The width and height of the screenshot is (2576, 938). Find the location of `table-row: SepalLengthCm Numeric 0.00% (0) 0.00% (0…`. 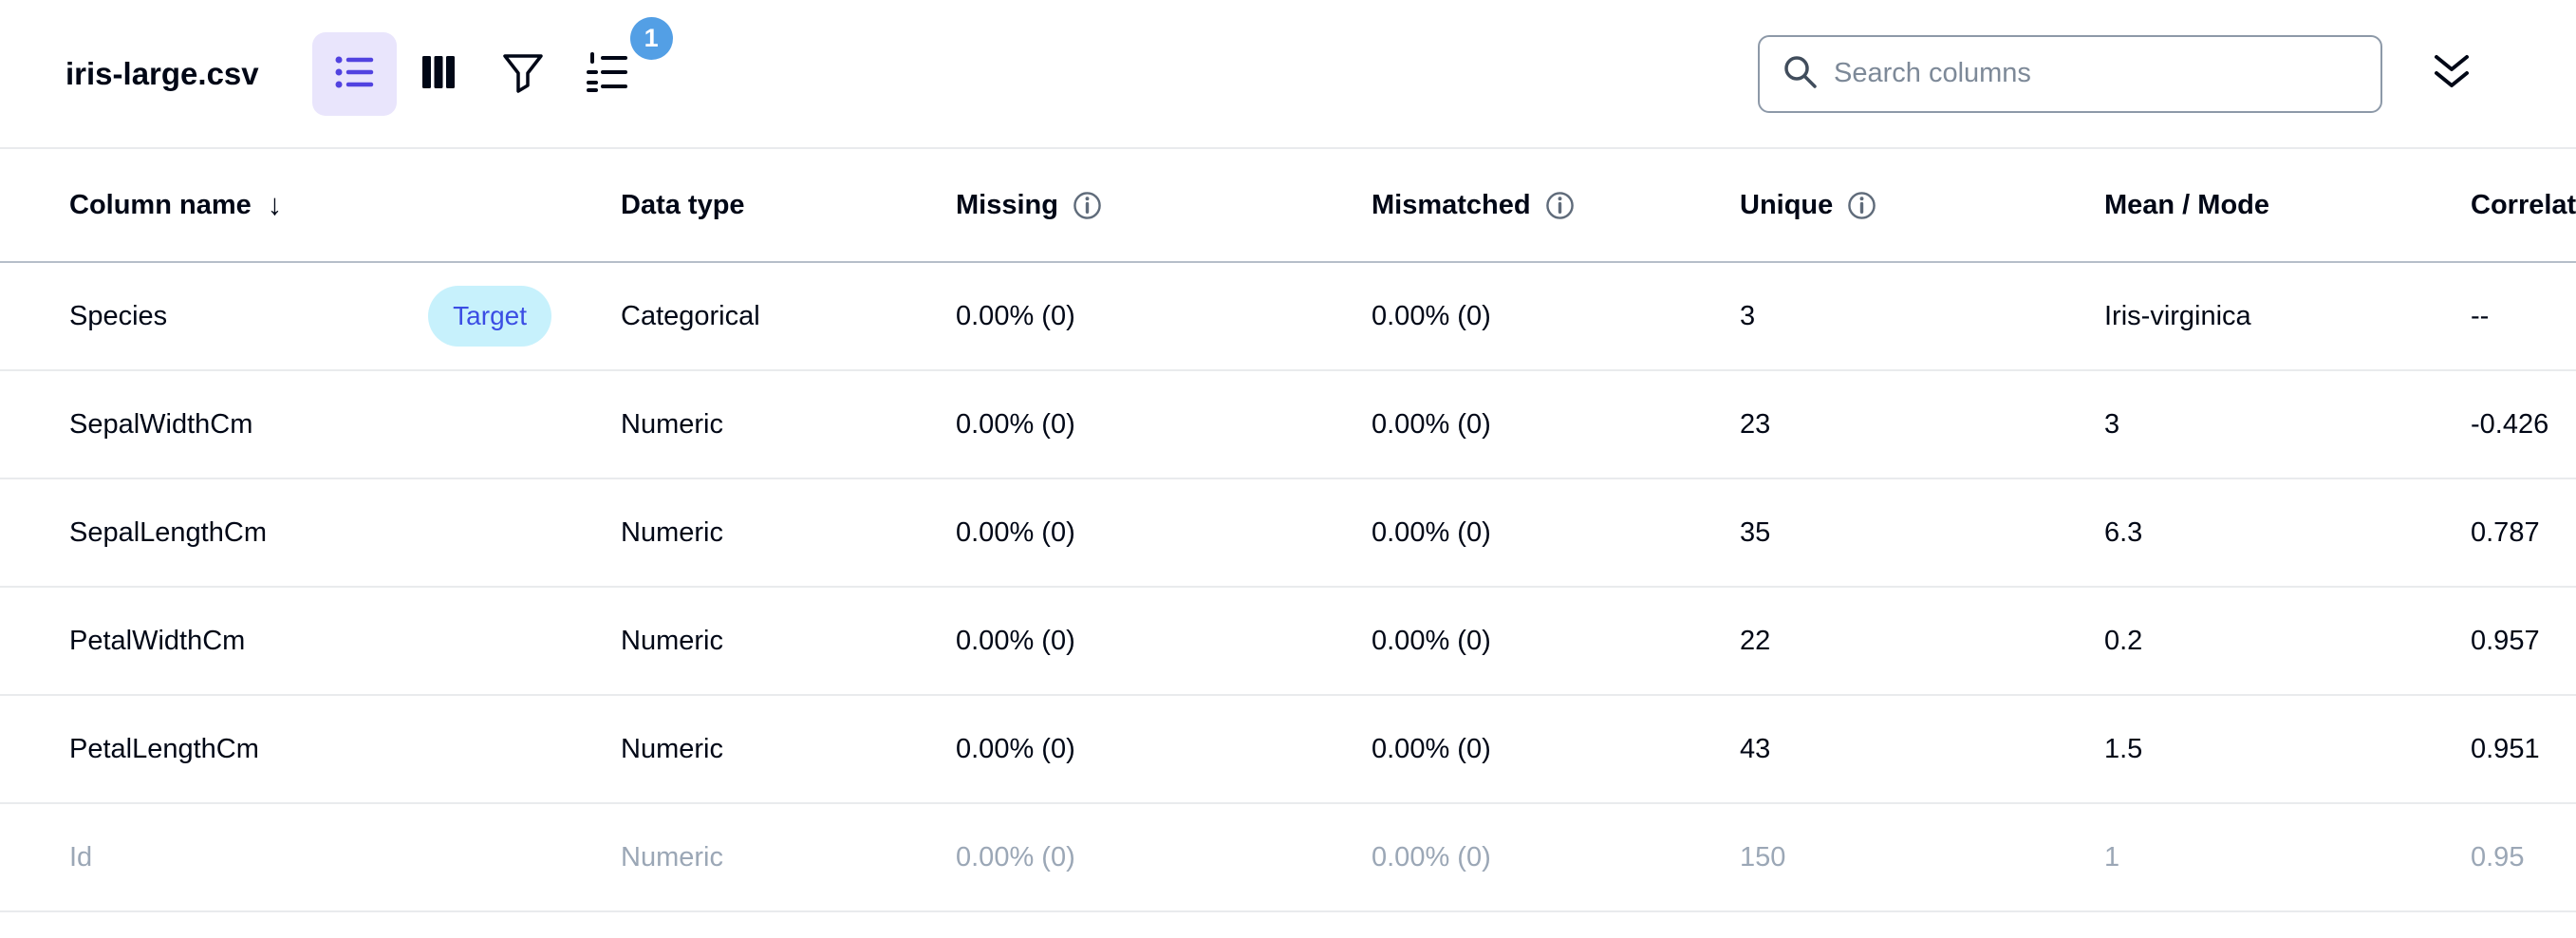

table-row: SepalLengthCm Numeric 0.00% (0) 0.00% (0… is located at coordinates (1288, 533).